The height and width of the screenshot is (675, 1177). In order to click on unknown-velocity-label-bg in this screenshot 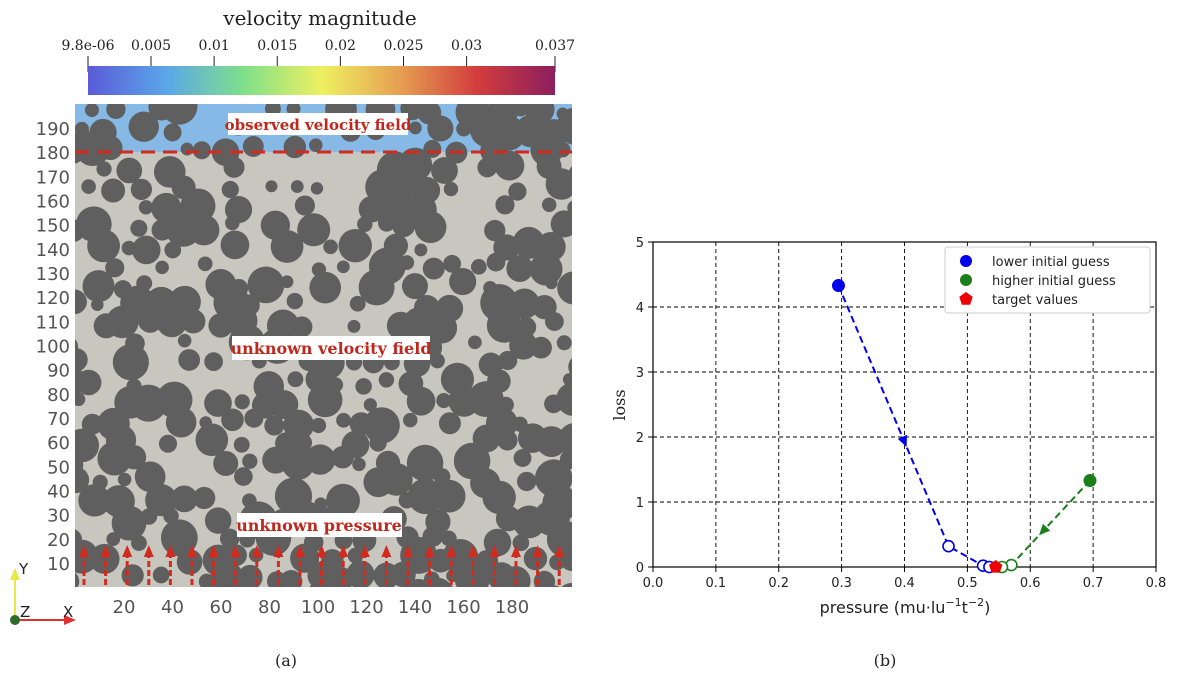, I will do `click(331, 348)`.